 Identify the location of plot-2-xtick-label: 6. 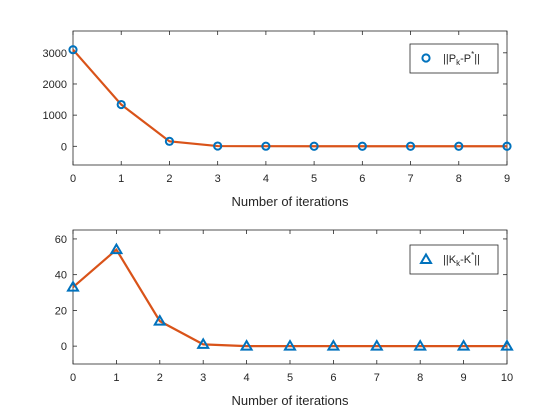
(333, 378).